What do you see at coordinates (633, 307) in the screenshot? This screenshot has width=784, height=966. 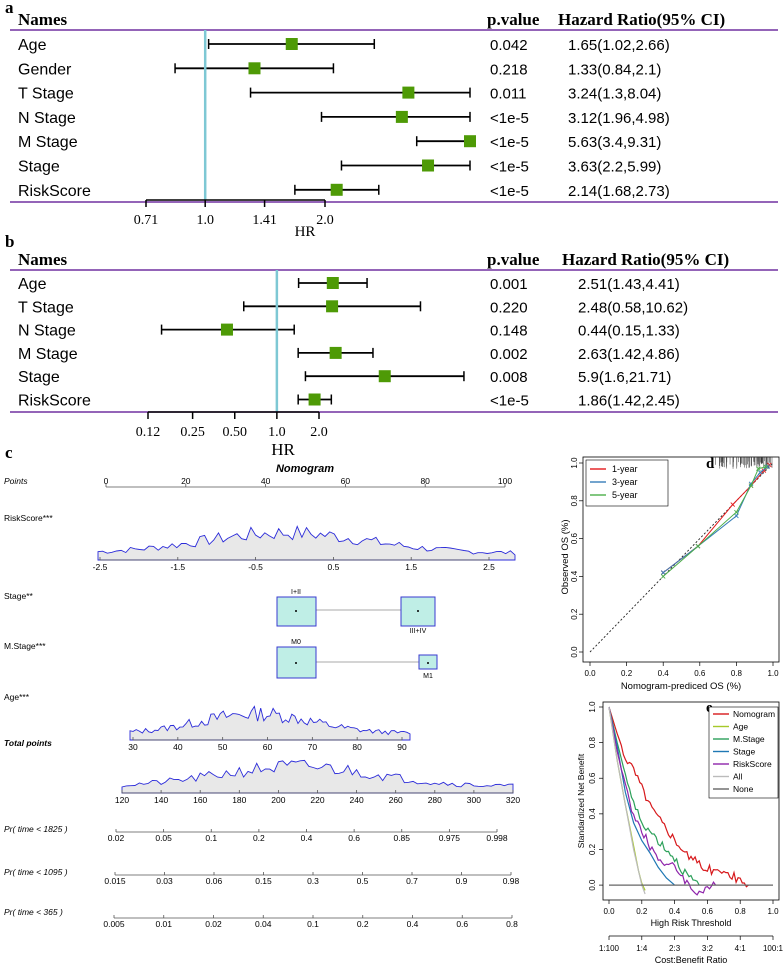 I see `row-hazard-ratio: 2.48(0.58,10.62)` at bounding box center [633, 307].